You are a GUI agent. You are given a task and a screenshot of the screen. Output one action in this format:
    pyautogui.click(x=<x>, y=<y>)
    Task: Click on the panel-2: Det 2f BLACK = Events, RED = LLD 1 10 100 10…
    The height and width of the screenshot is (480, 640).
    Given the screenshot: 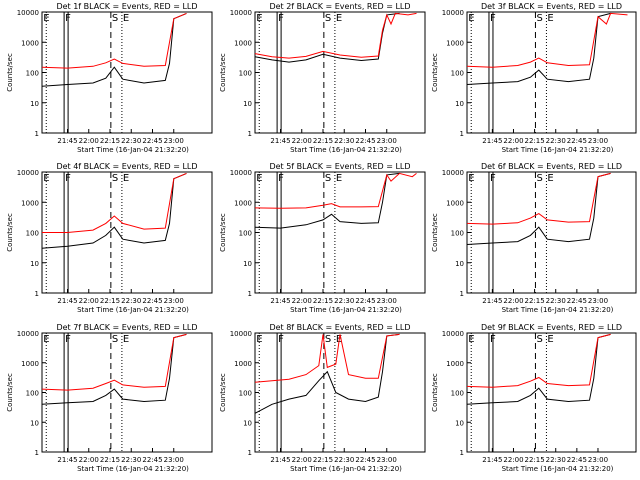 What is the action you would take?
    pyautogui.click(x=322, y=78)
    